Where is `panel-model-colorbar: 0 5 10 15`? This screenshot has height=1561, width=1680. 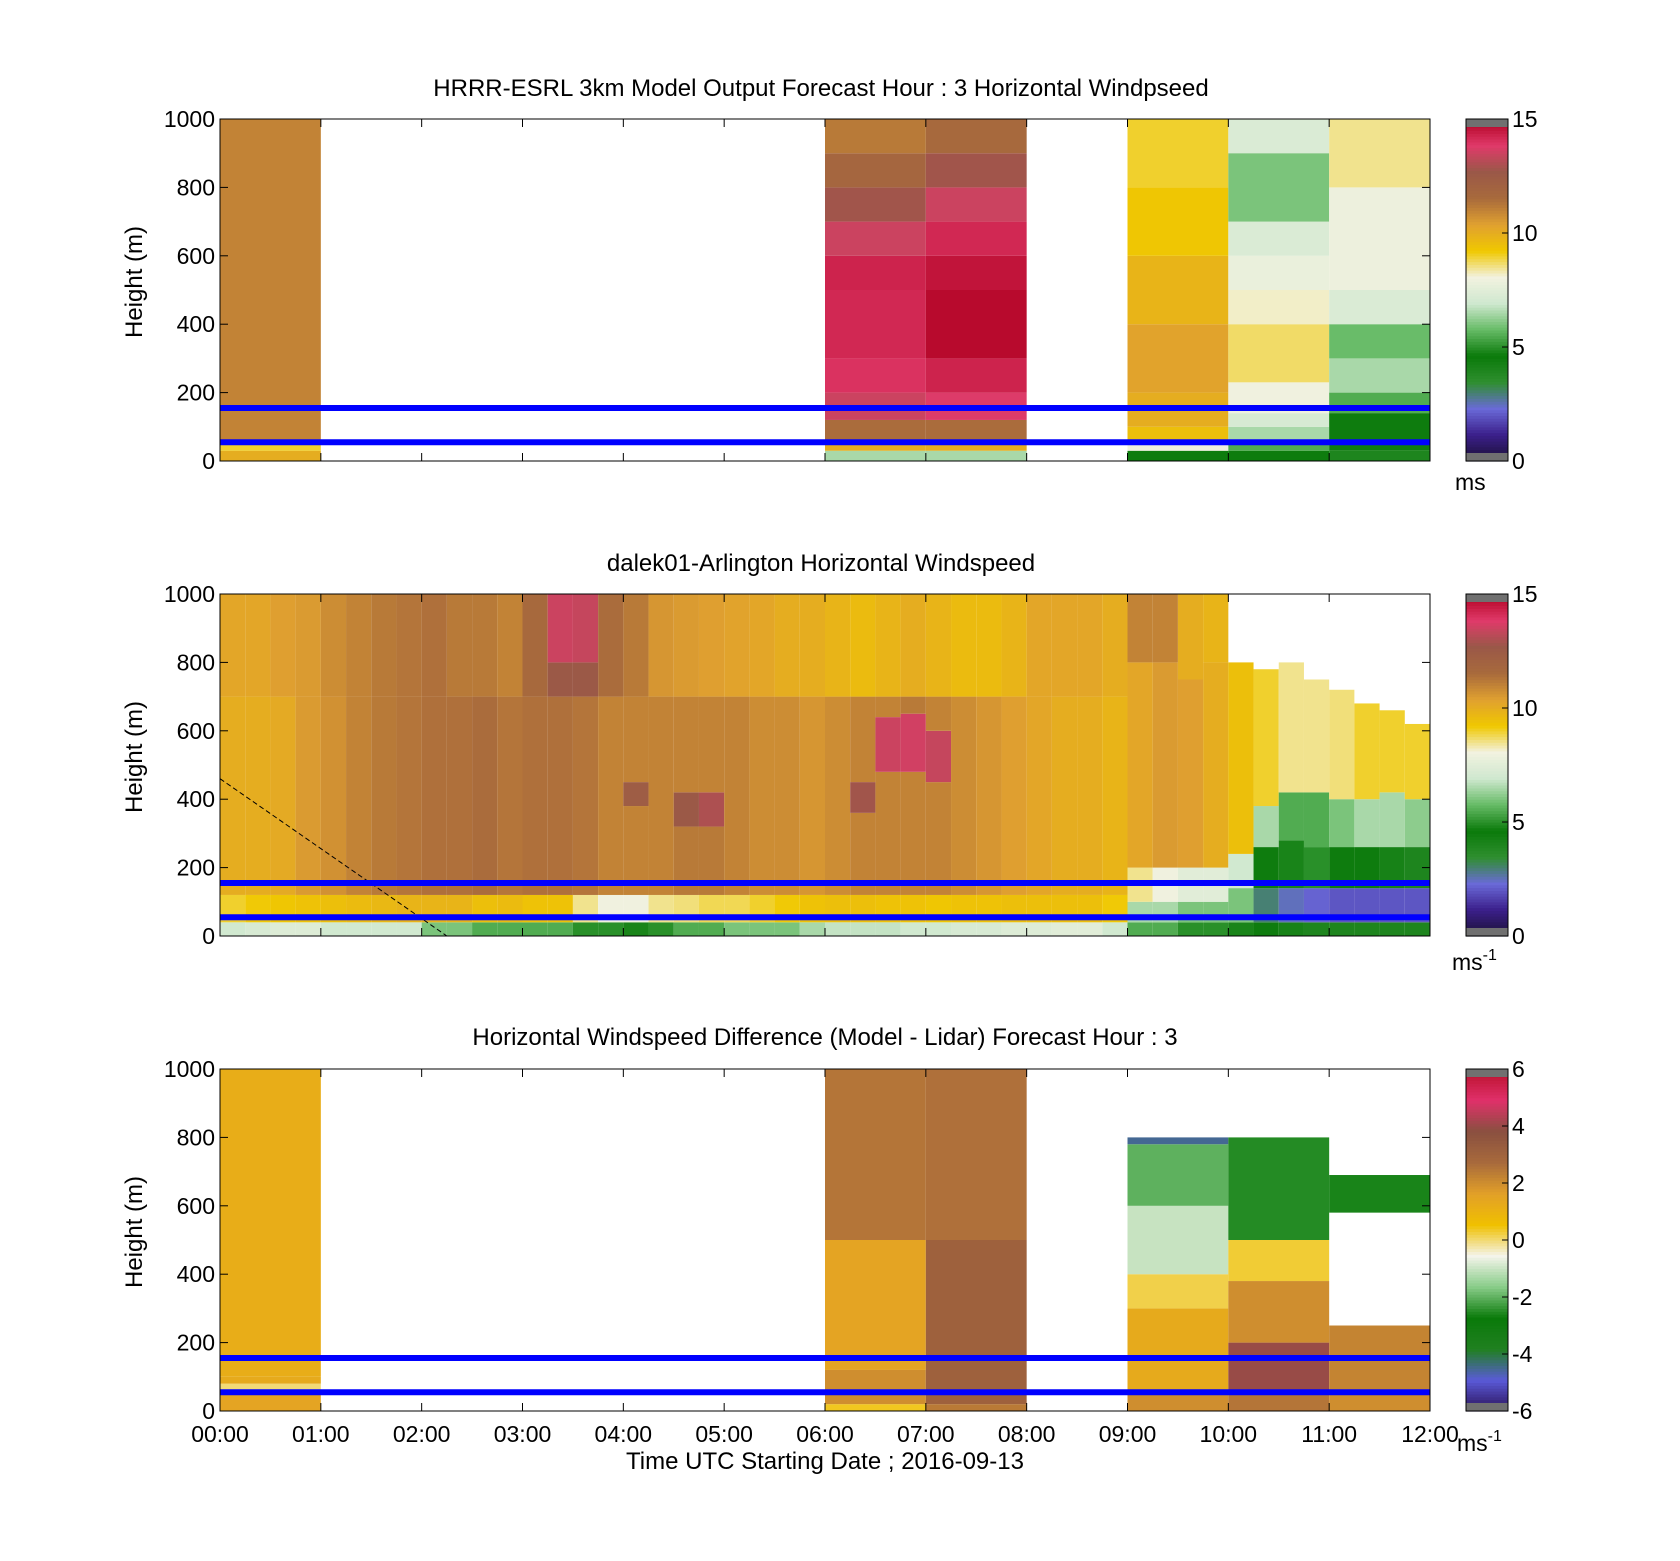 panel-model-colorbar: 0 5 10 15 is located at coordinates (1501, 290).